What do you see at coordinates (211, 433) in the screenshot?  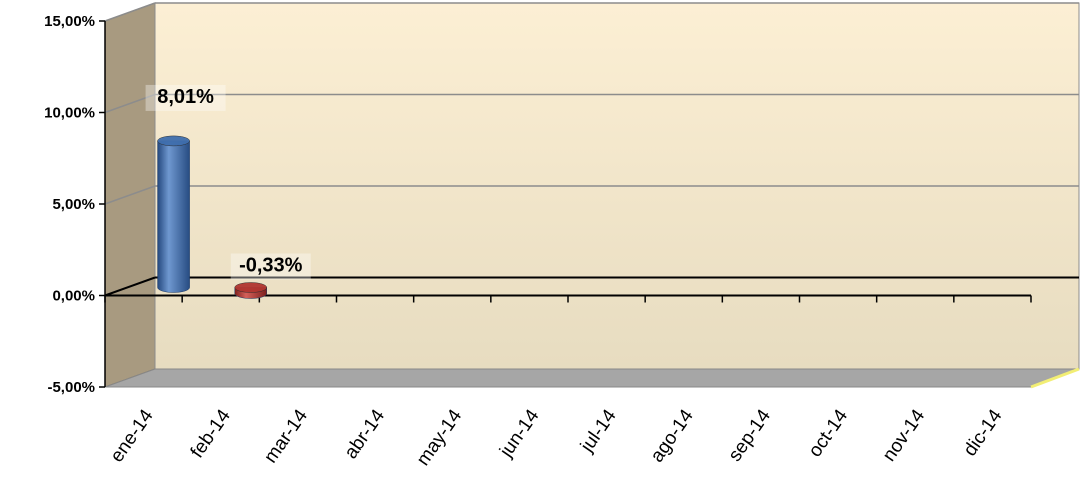 I see `x-tick-label: feb-14` at bounding box center [211, 433].